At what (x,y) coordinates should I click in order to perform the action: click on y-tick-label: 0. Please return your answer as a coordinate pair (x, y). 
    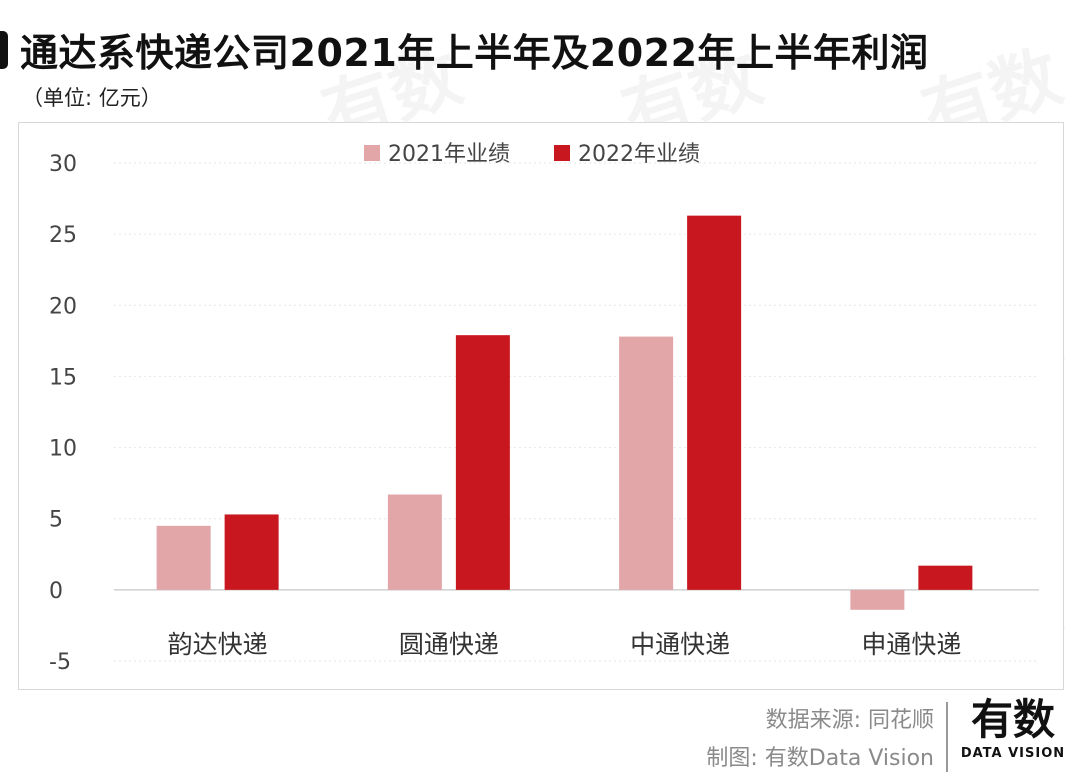
    Looking at the image, I should click on (56, 591).